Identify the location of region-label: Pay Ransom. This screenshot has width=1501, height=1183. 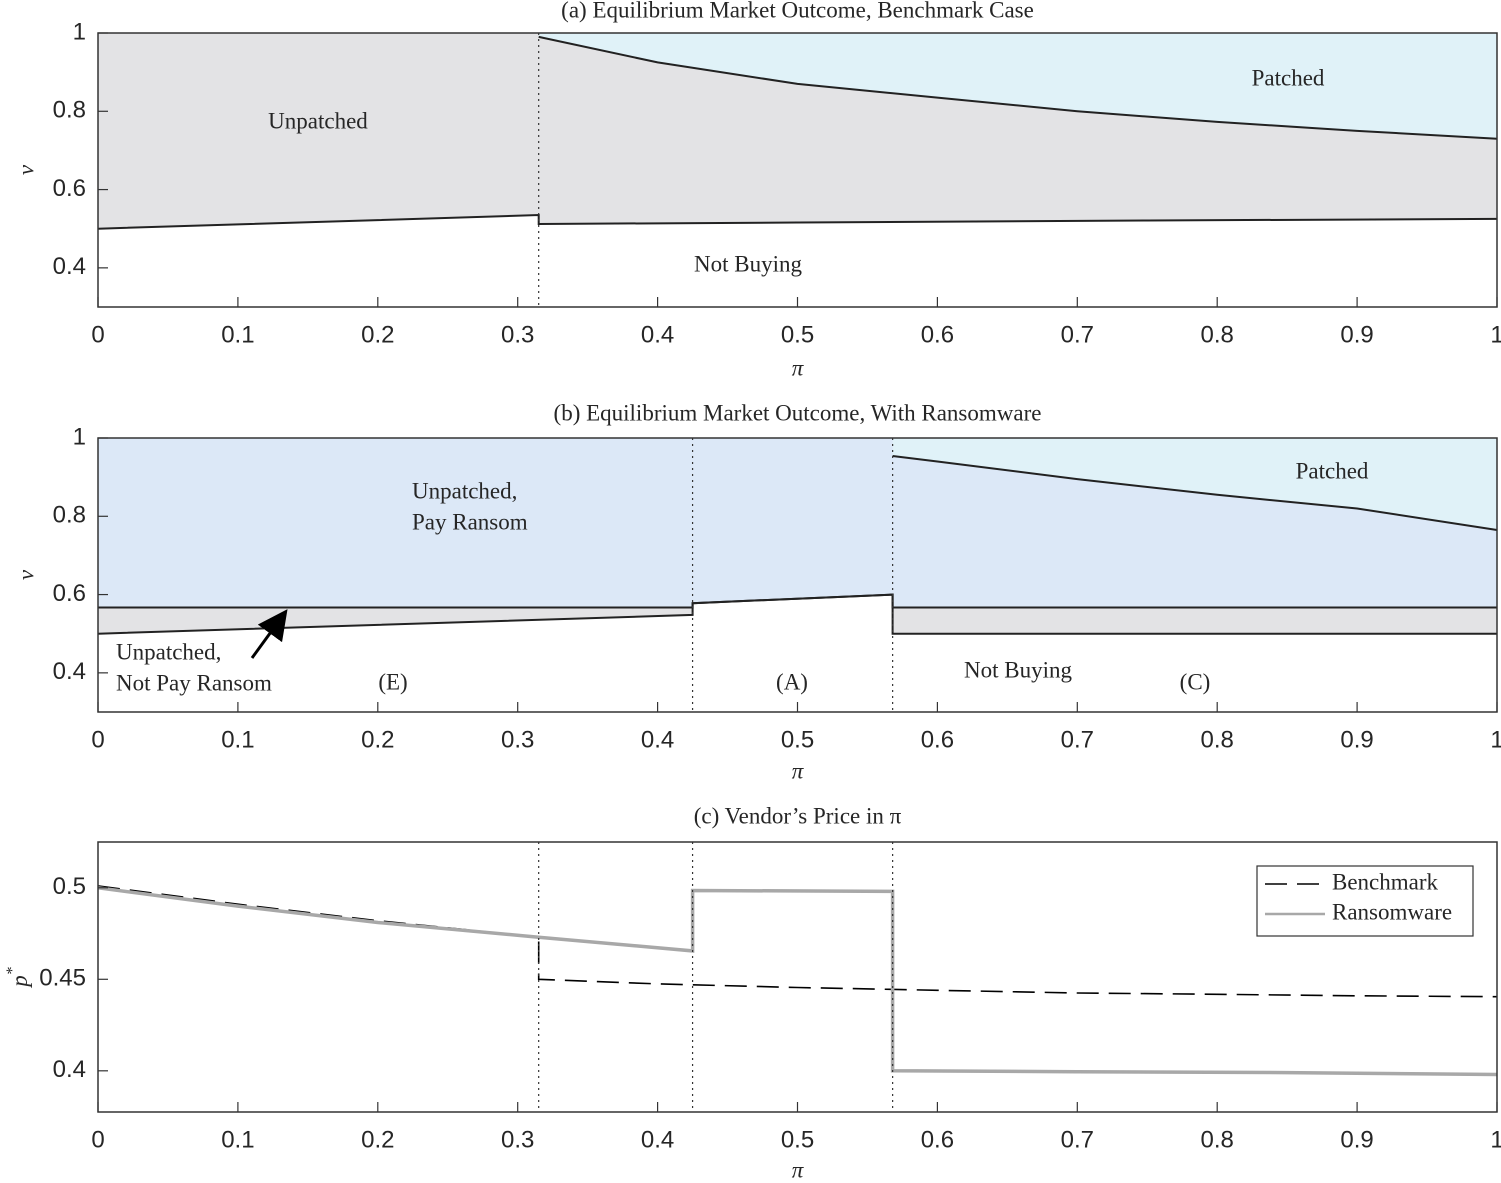
(470, 521).